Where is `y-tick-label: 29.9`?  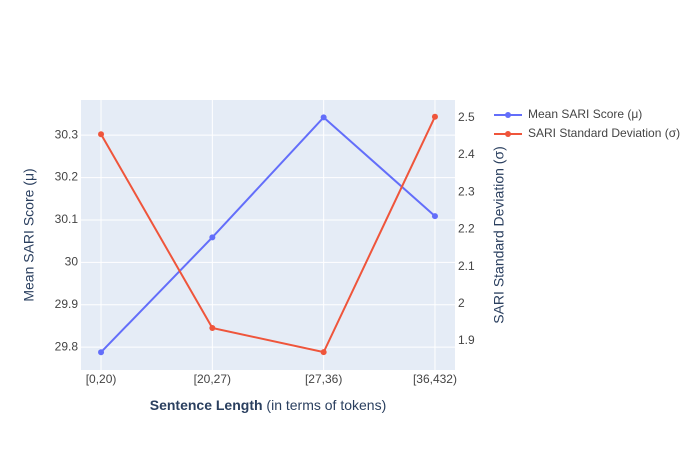
y-tick-label: 29.9 is located at coordinates (67, 304).